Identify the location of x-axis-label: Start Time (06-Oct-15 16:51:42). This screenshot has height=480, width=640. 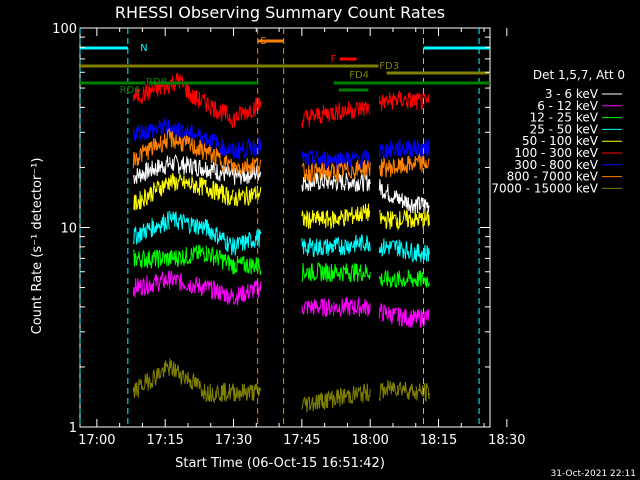
(280, 463).